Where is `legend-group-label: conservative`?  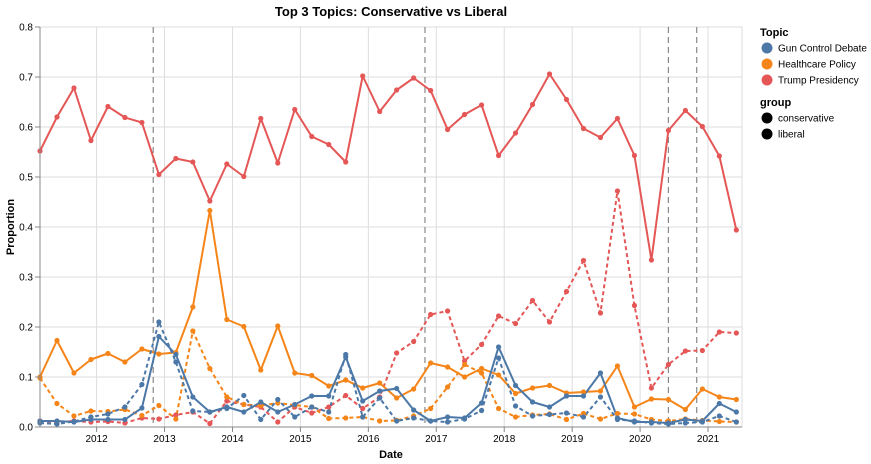 legend-group-label: conservative is located at coordinates (806, 119).